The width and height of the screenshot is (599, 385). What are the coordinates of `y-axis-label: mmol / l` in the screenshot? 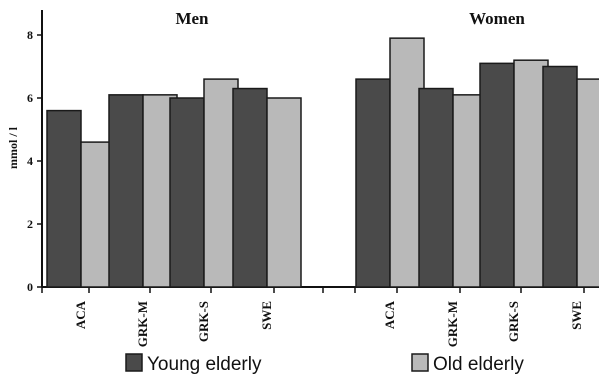 It's located at (13, 147).